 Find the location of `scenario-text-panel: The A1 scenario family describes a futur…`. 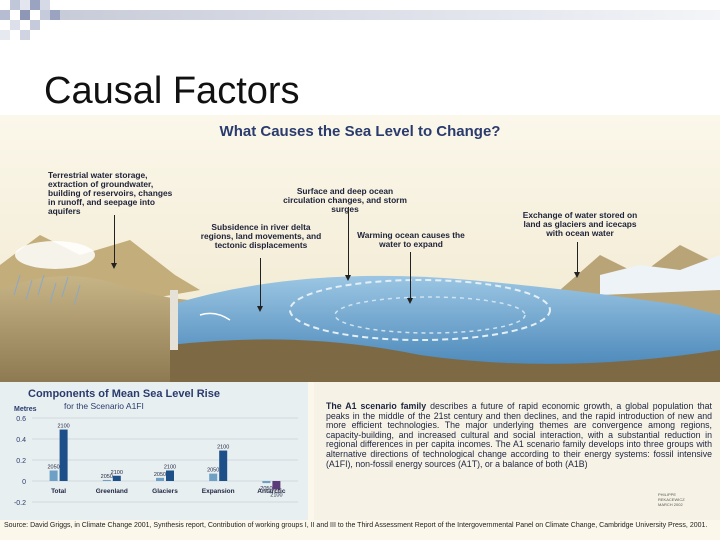

scenario-text-panel: The A1 scenario family describes a futur… is located at coordinates (517, 451).